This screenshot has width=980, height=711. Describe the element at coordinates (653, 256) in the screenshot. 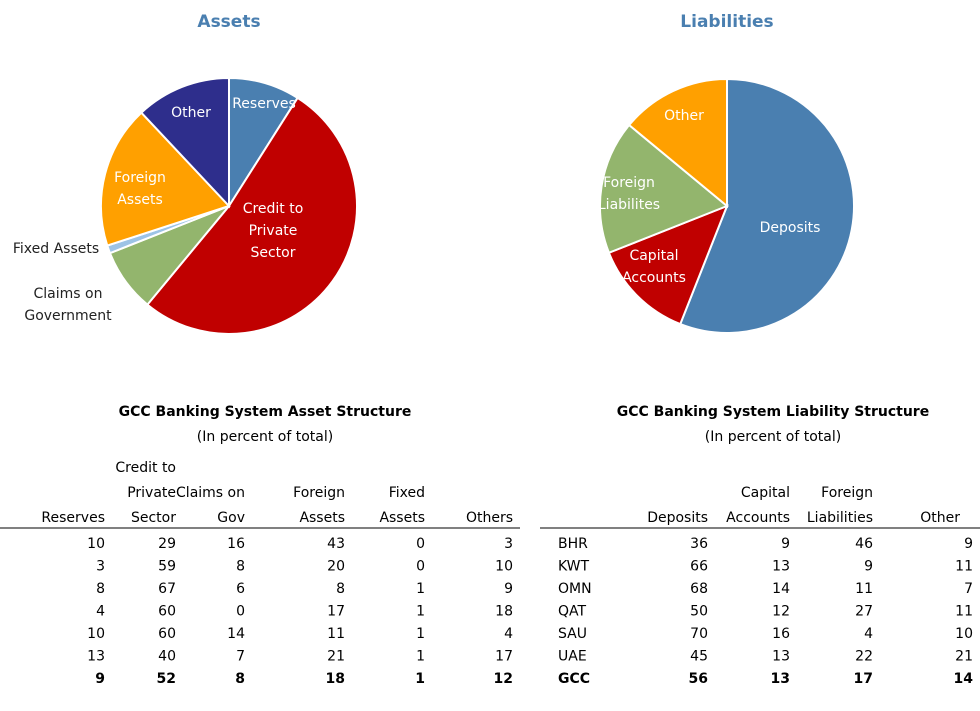

I see `slice-label: Capital` at that location.